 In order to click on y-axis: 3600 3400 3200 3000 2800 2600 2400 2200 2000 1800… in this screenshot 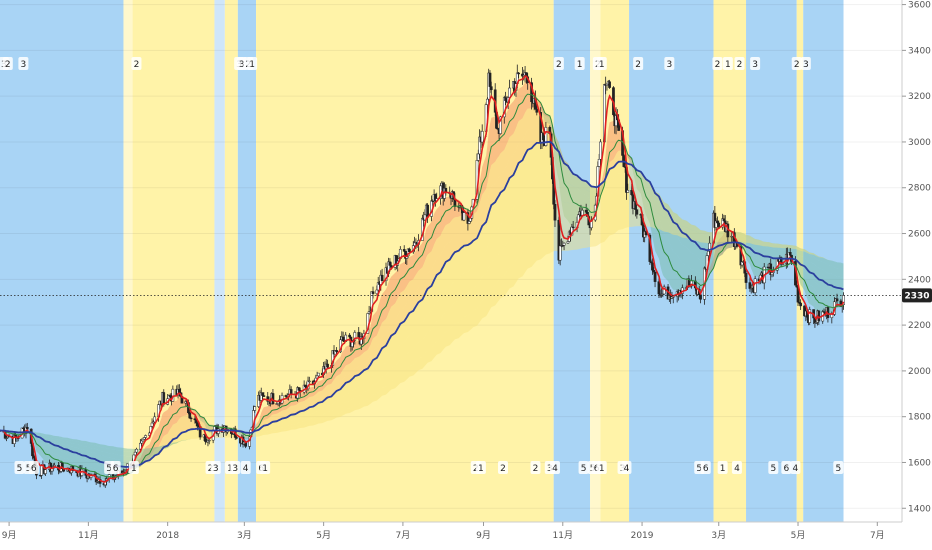, I will do `click(916, 275)`.